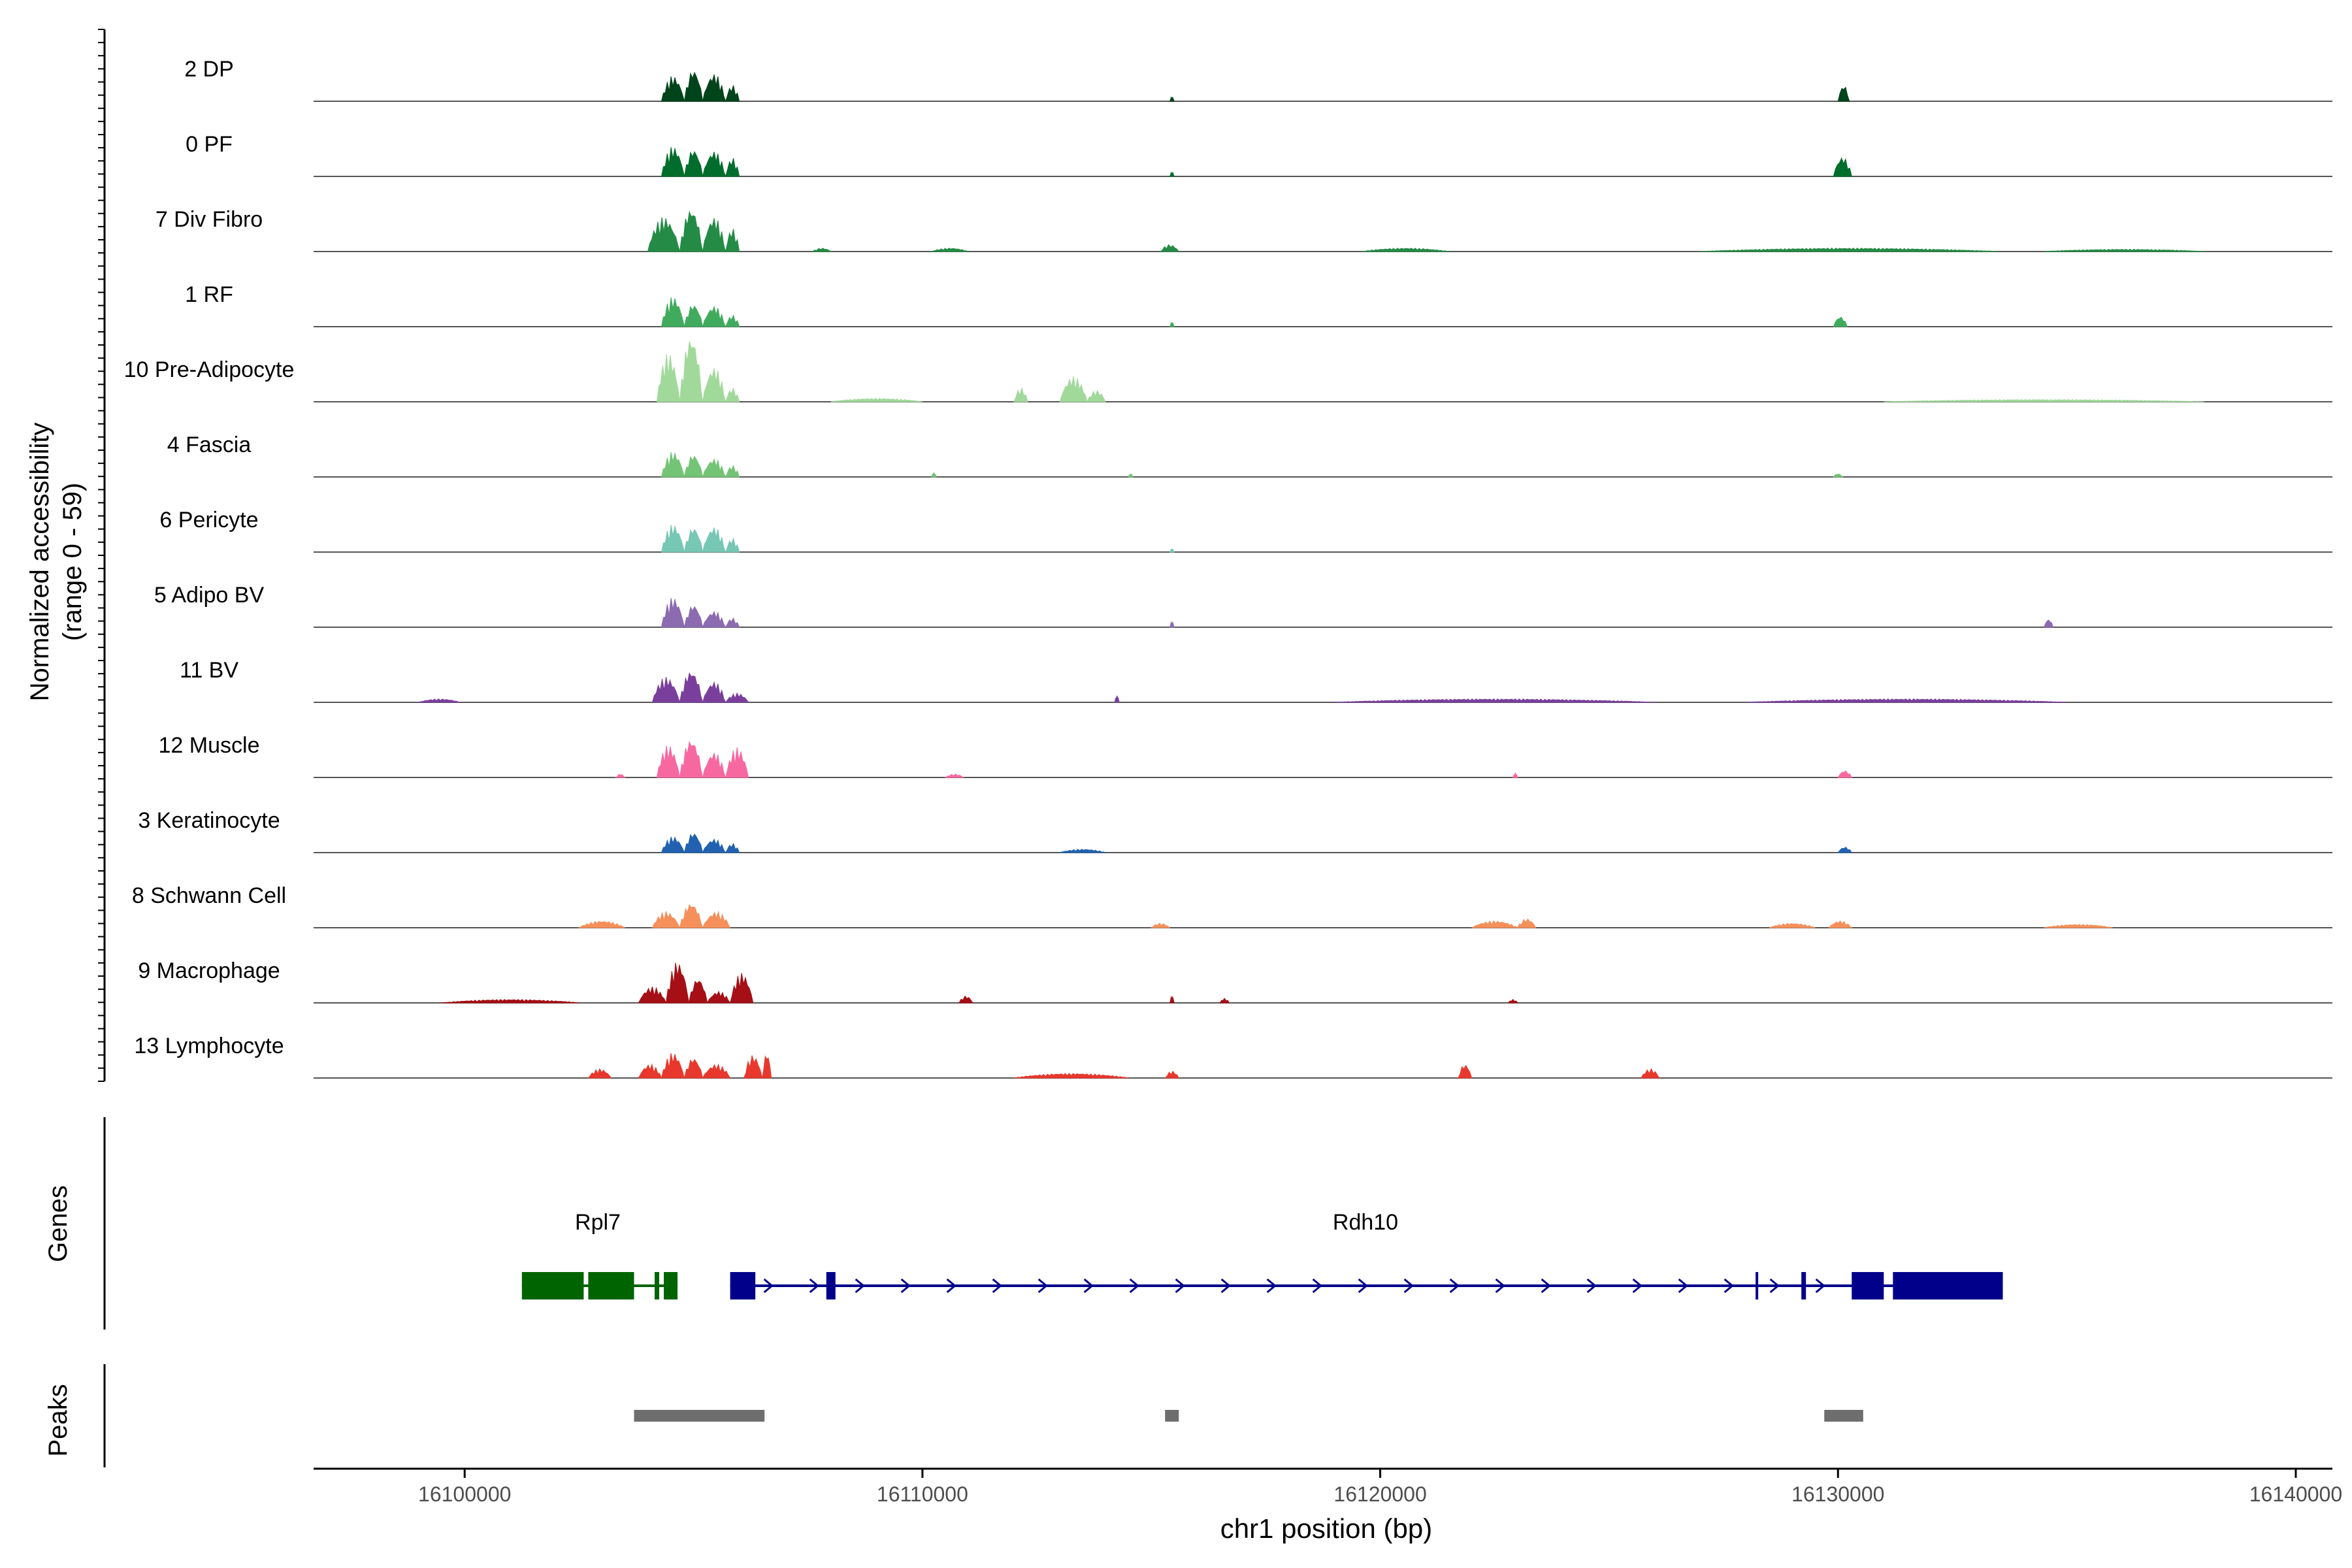 This screenshot has height=1568, width=2352. Describe the element at coordinates (58, 1420) in the screenshot. I see `peaks-panel-label: Peaks` at that location.